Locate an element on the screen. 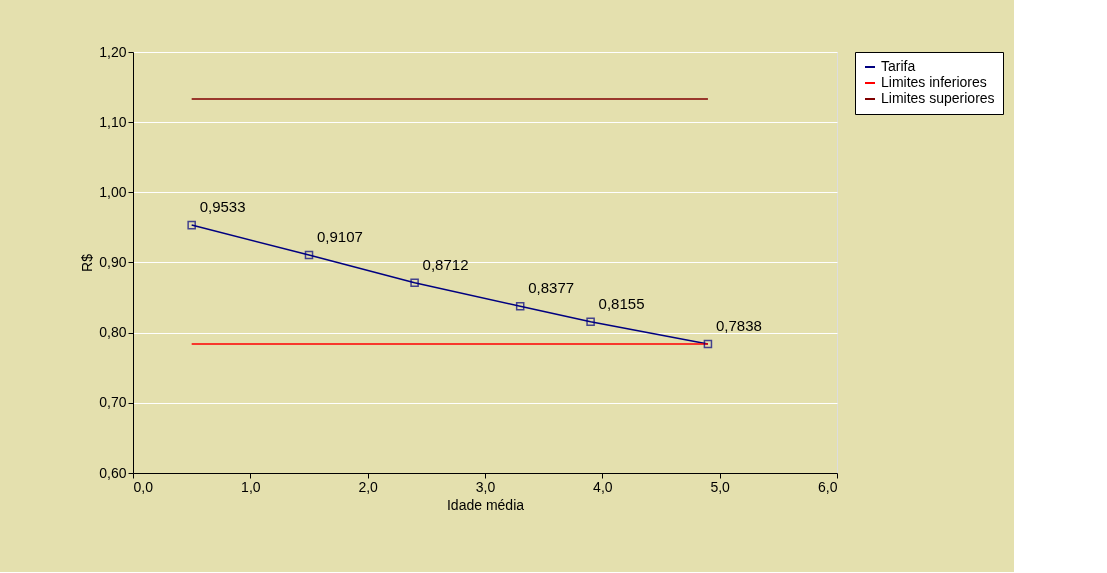  data-label: 0,8712 is located at coordinates (445, 264).